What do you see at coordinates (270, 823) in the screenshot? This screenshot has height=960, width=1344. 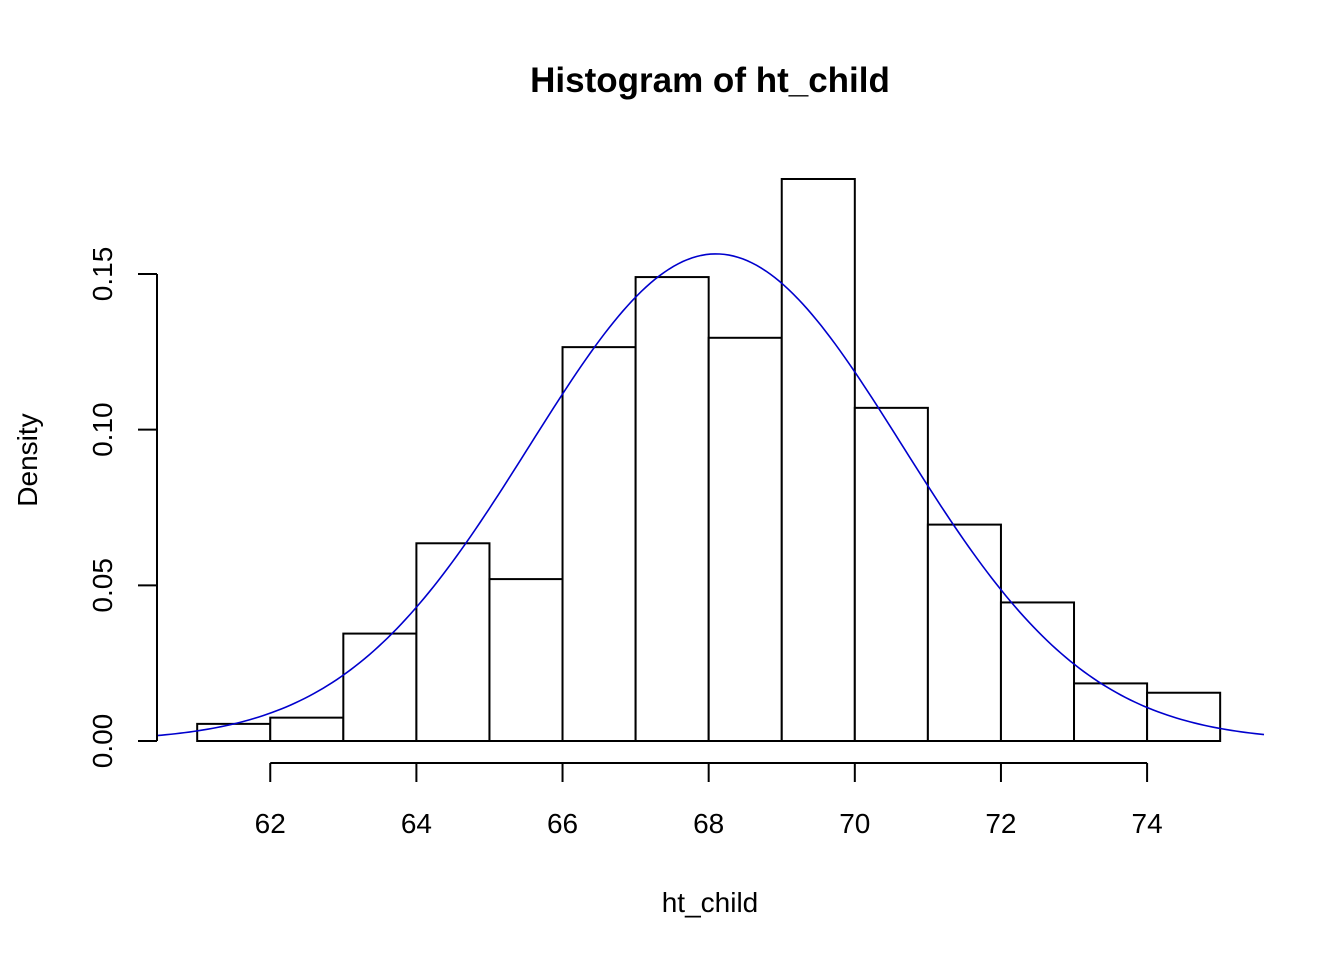 I see `x-tick-label: 62` at bounding box center [270, 823].